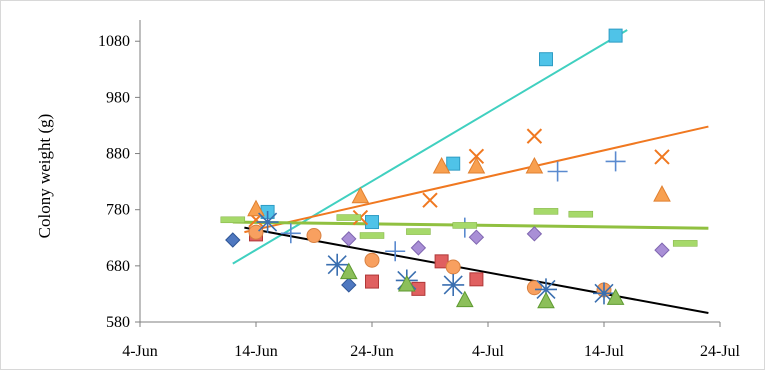  Describe the element at coordinates (256, 351) in the screenshot. I see `x-tick-label: 14-Jun` at that location.